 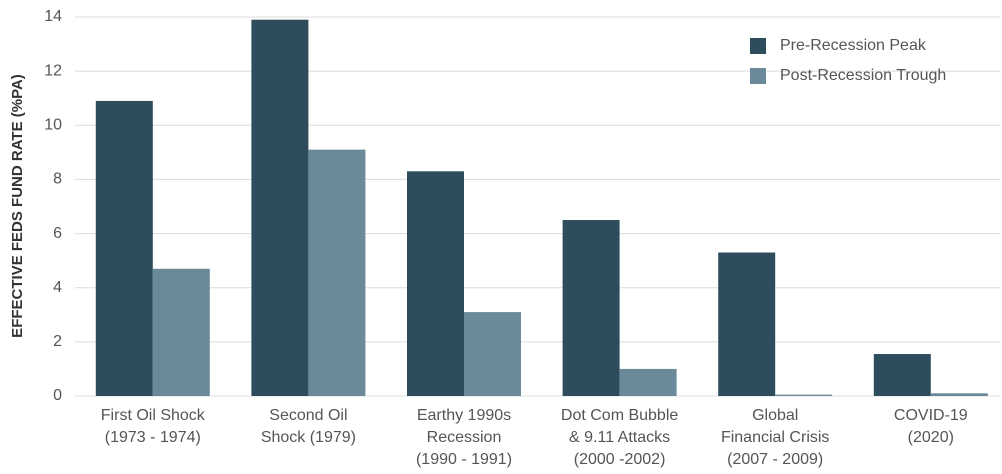 What do you see at coordinates (57, 179) in the screenshot?
I see `y-tick-label: 8` at bounding box center [57, 179].